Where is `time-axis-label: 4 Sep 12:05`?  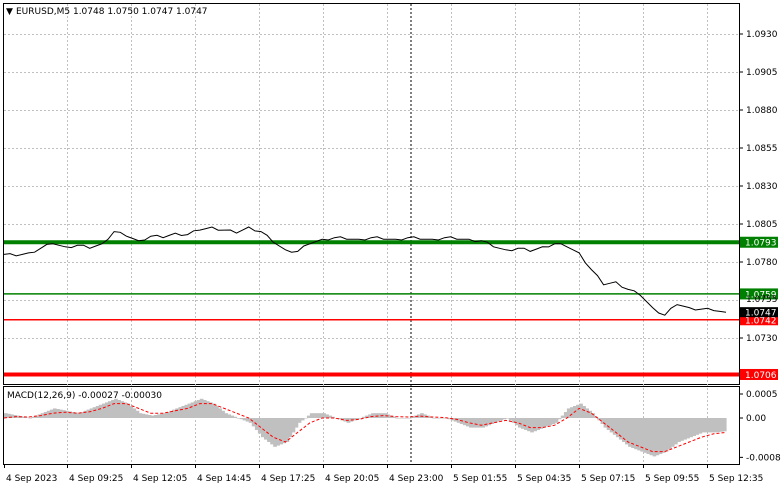
time-axis-label: 4 Sep 12:05 is located at coordinates (160, 479).